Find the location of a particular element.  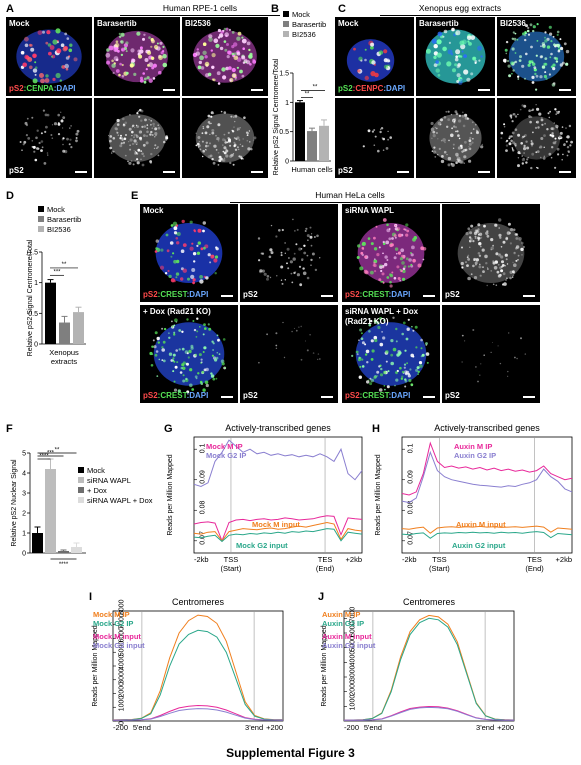

x-tick-label: 3'end is located at coordinates (254, 727).